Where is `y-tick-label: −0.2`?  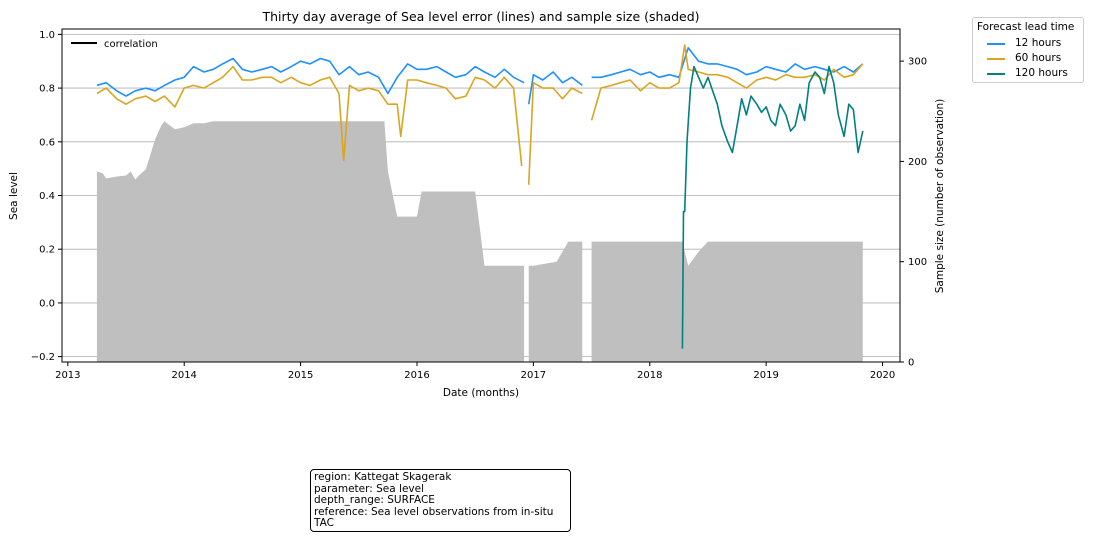 y-tick-label: −0.2 is located at coordinates (43, 357).